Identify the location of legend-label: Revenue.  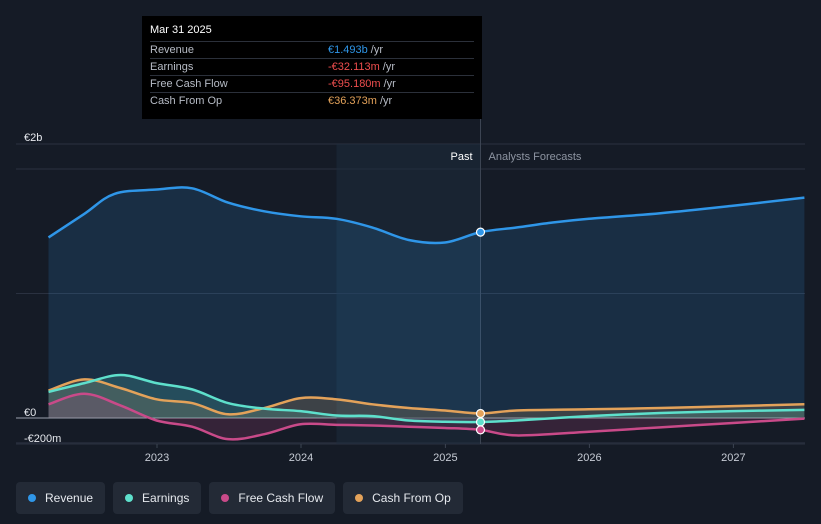
(69, 498).